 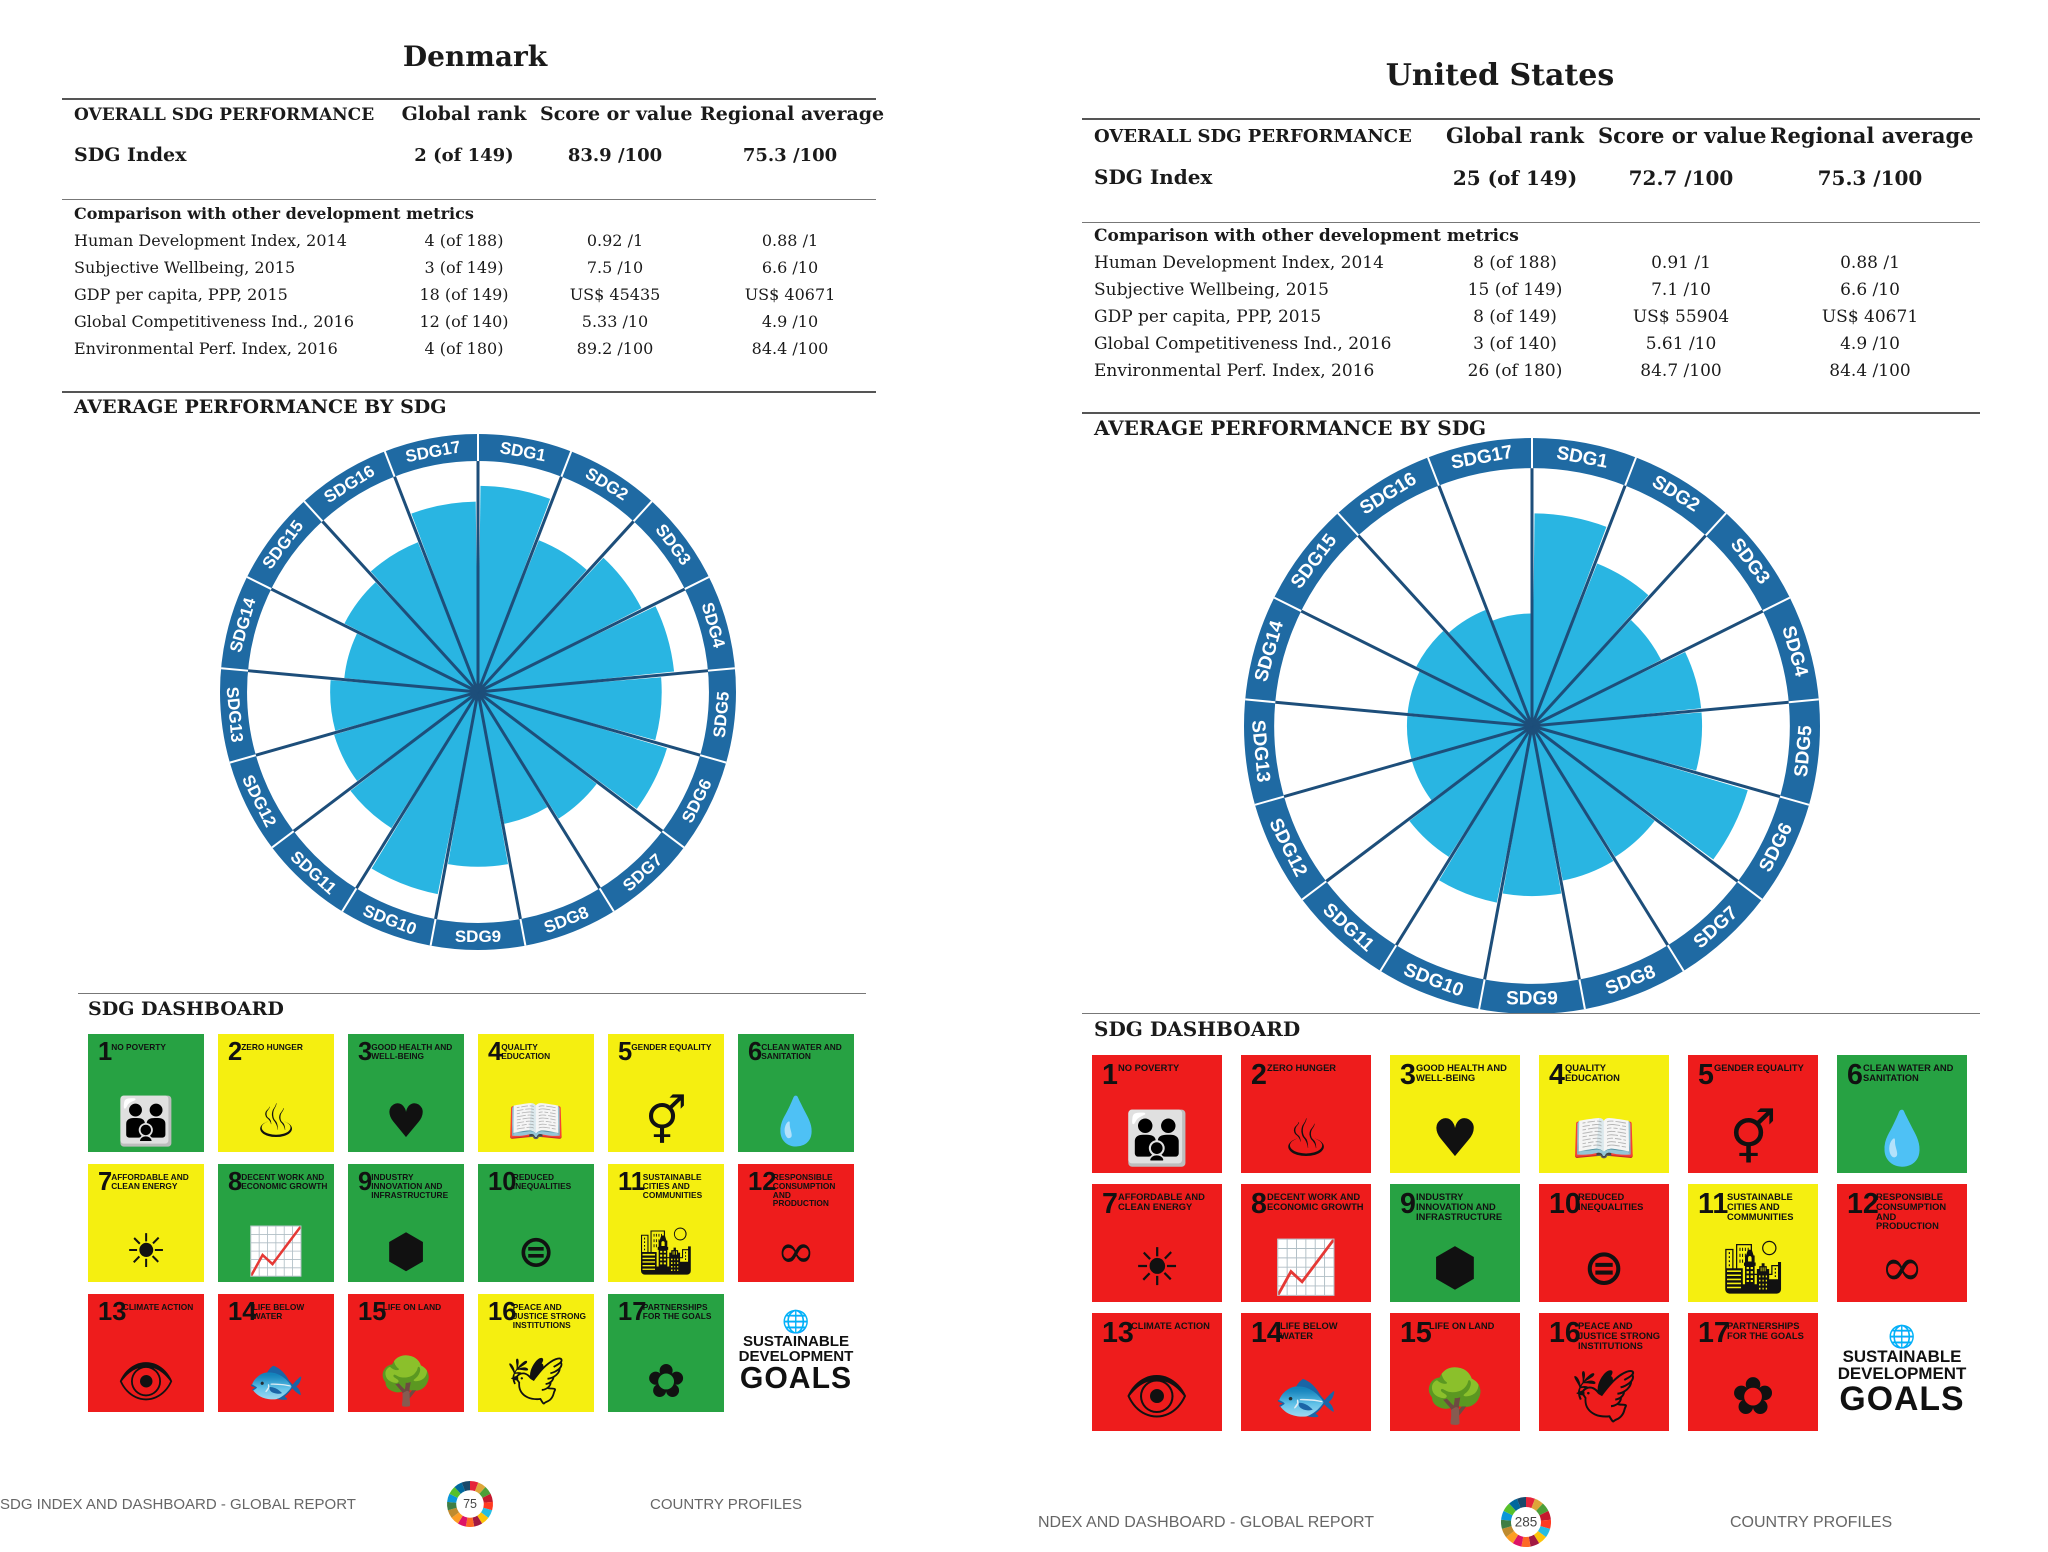 I want to click on page-number: 75, so click(x=470, y=1504).